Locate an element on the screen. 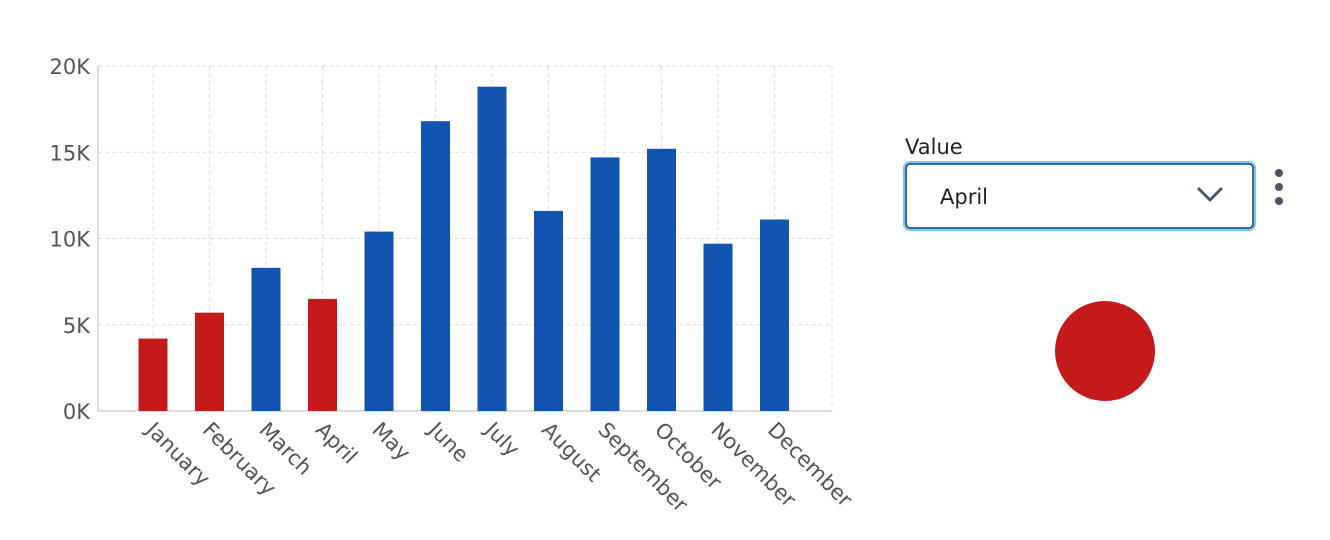  x-tick-label: January is located at coordinates (177, 453).